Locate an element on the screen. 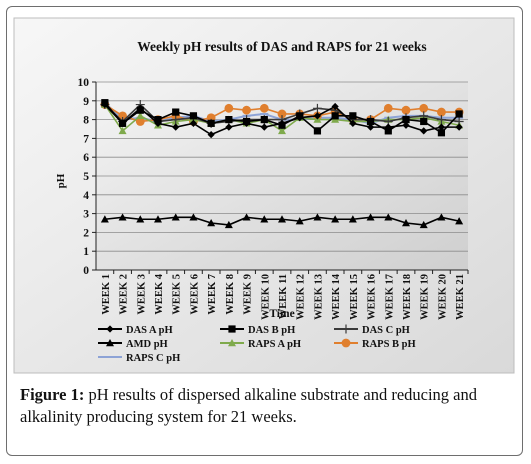 The height and width of the screenshot is (464, 531). y-tick-label: 2 is located at coordinates (86, 233).